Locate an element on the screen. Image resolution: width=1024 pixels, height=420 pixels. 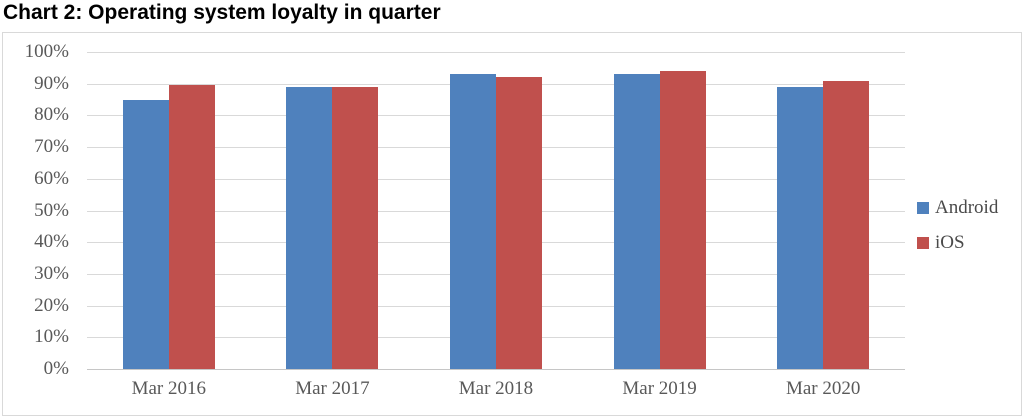
y-axis-label: 30% is located at coordinates (51, 273).